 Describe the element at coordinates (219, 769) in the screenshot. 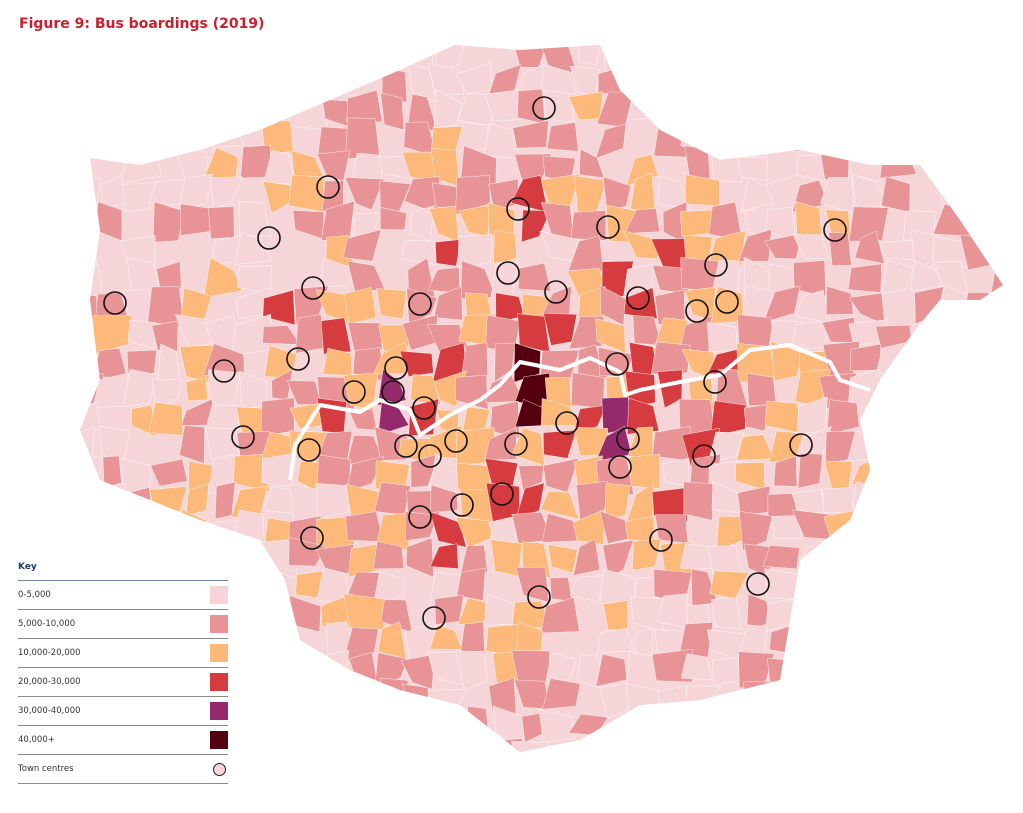

I see `town-centre-symbol` at that location.